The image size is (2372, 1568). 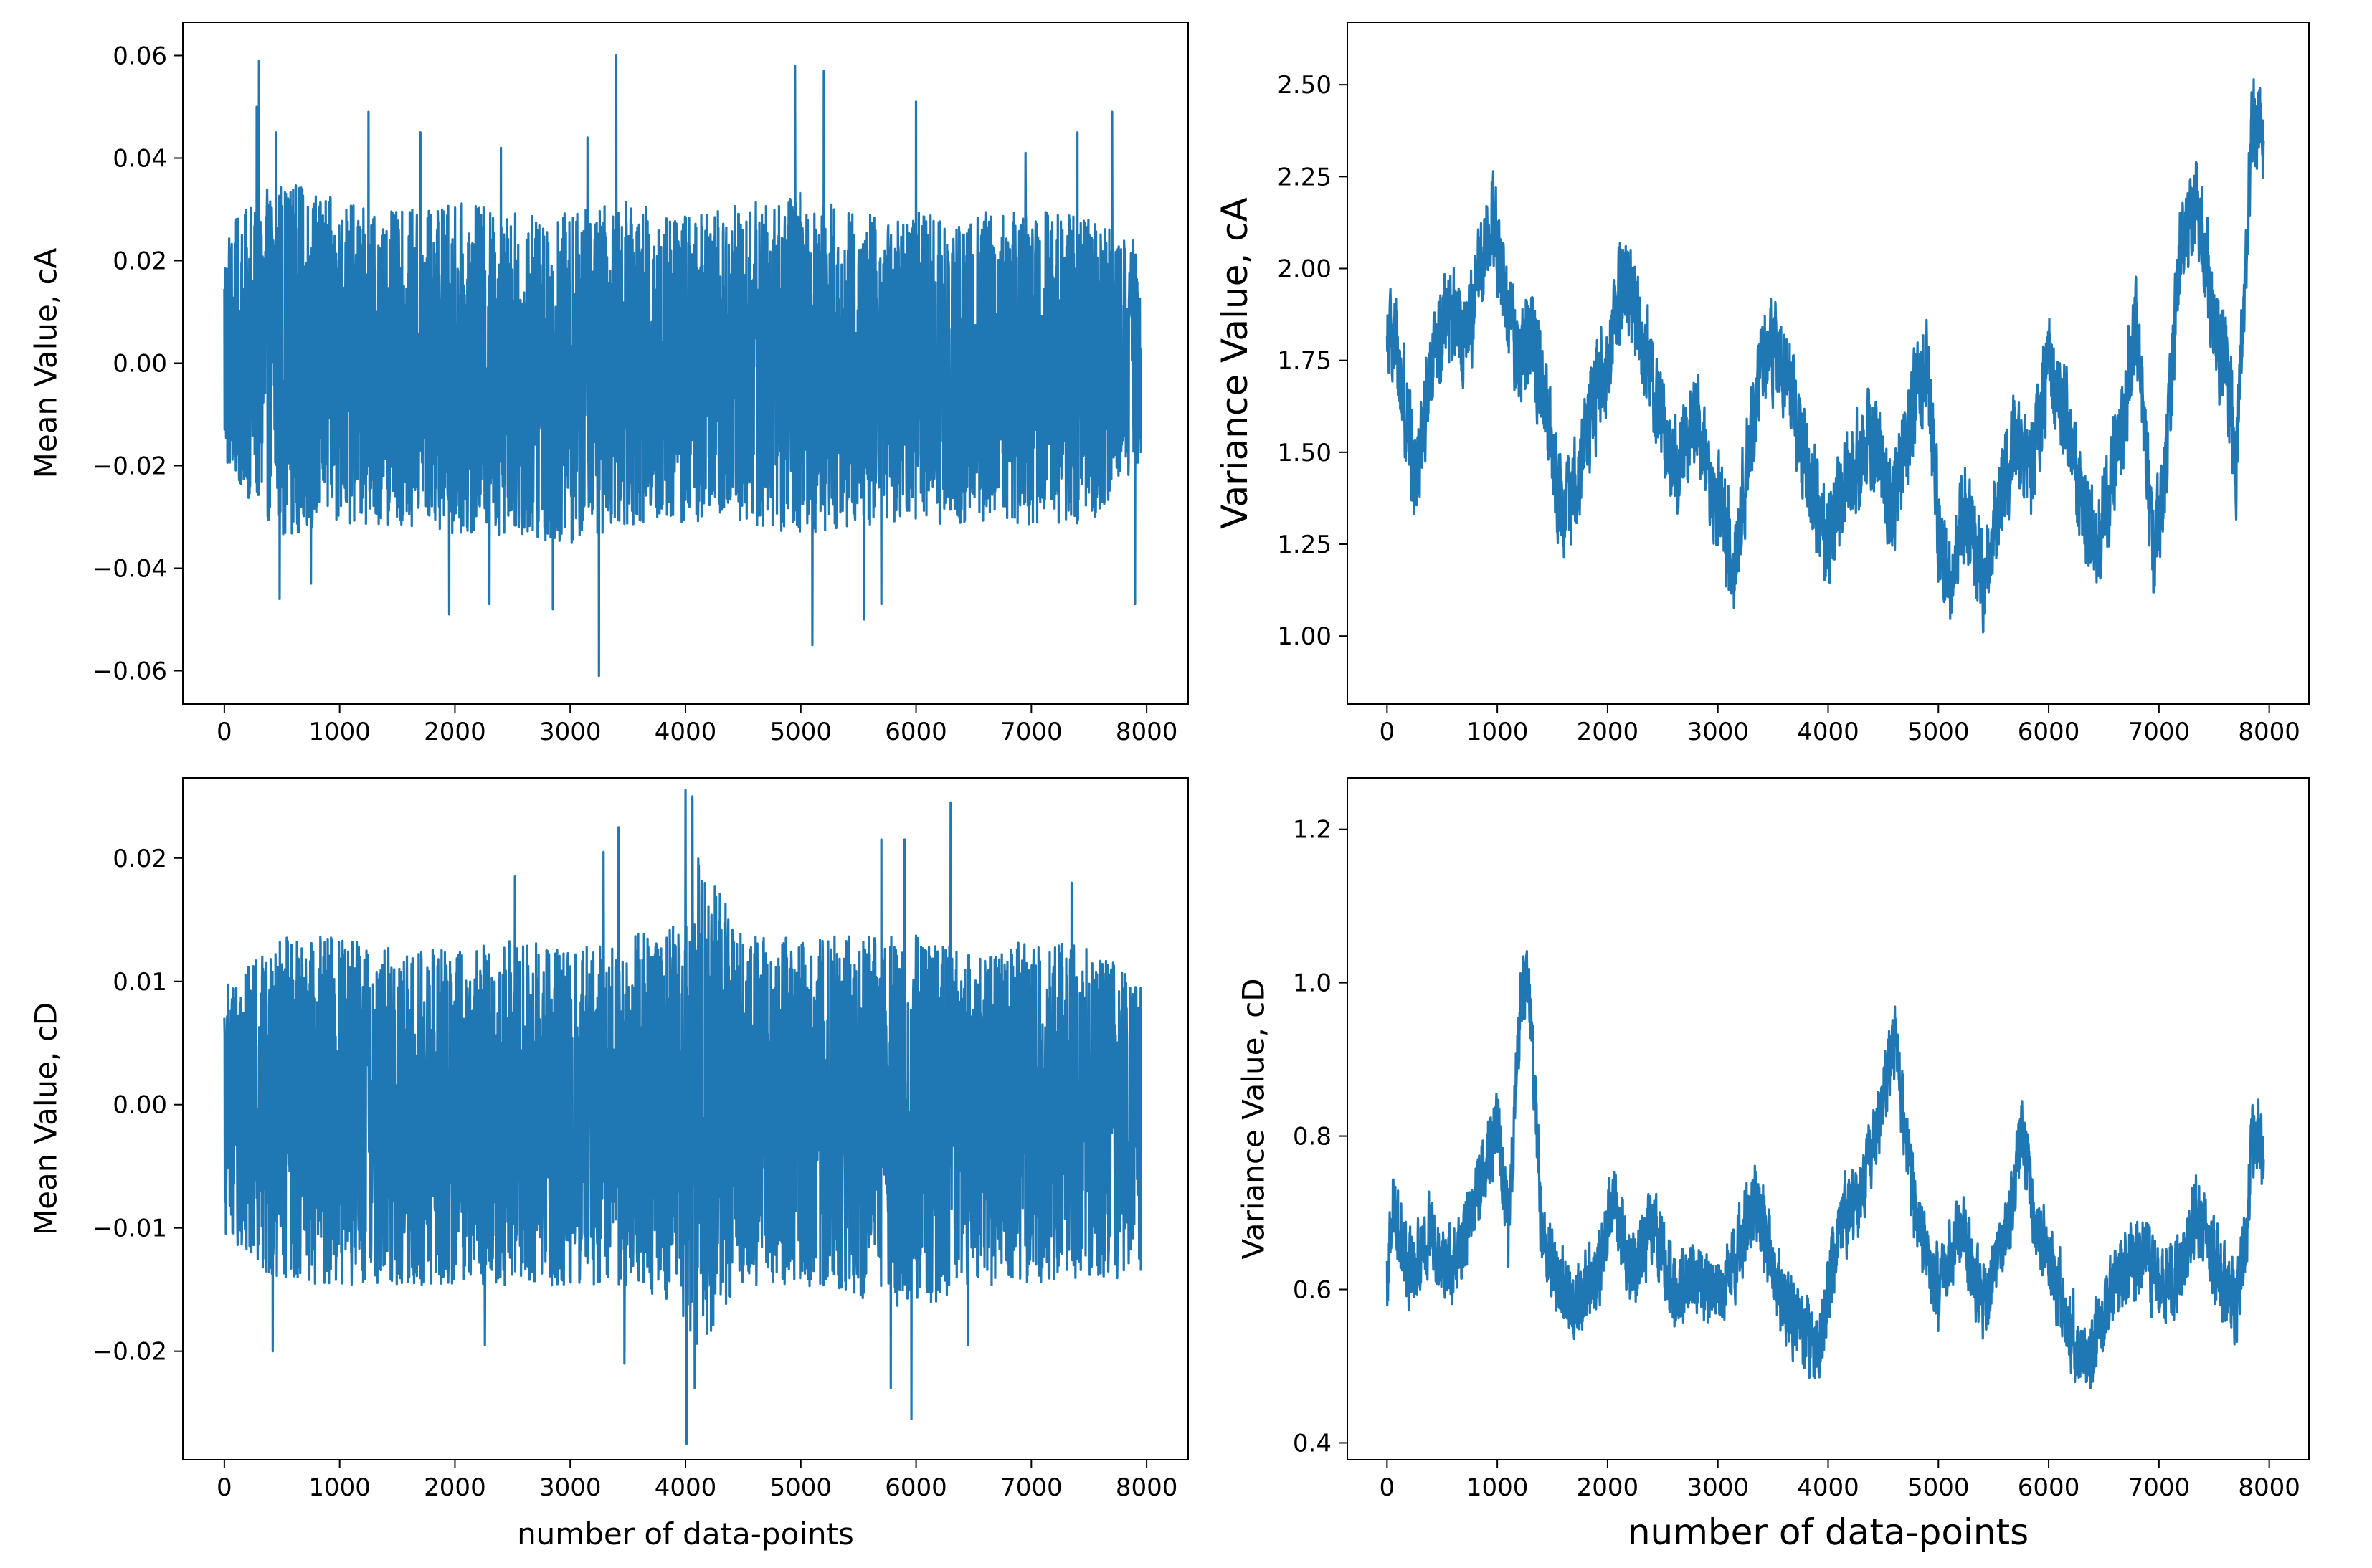 I want to click on y-tick-label: 0.6, so click(x=1312, y=1290).